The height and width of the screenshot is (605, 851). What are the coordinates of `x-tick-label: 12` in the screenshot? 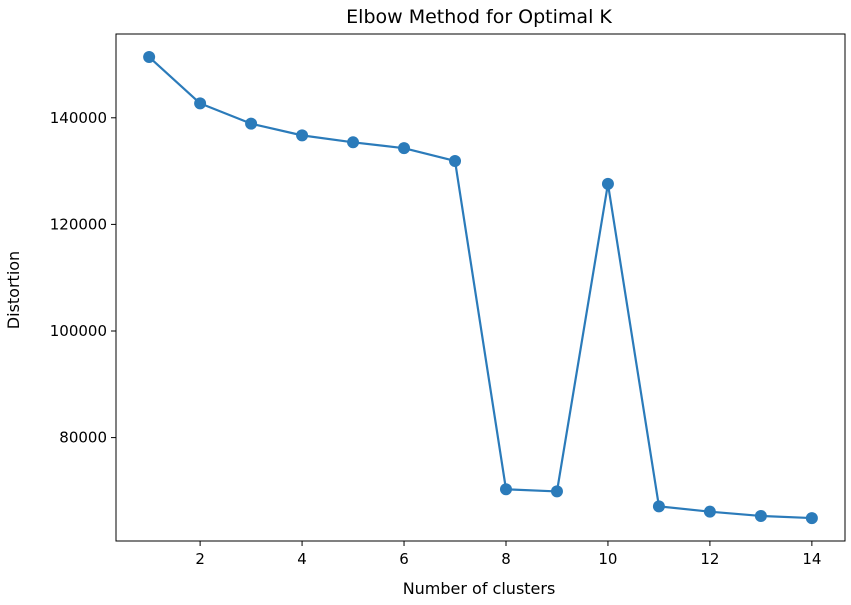 It's located at (709, 559).